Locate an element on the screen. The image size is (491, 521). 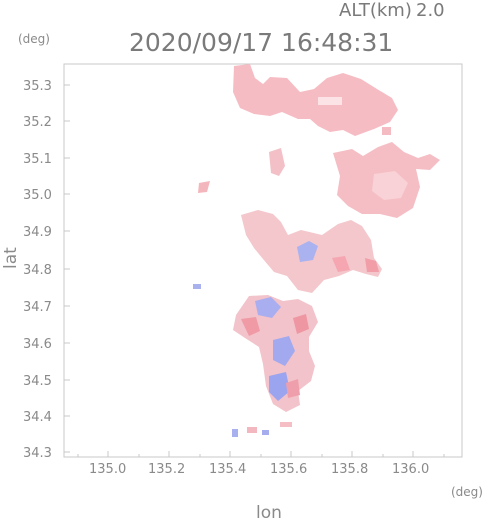
x-tick-label-5: 136.0 is located at coordinates (410, 469).